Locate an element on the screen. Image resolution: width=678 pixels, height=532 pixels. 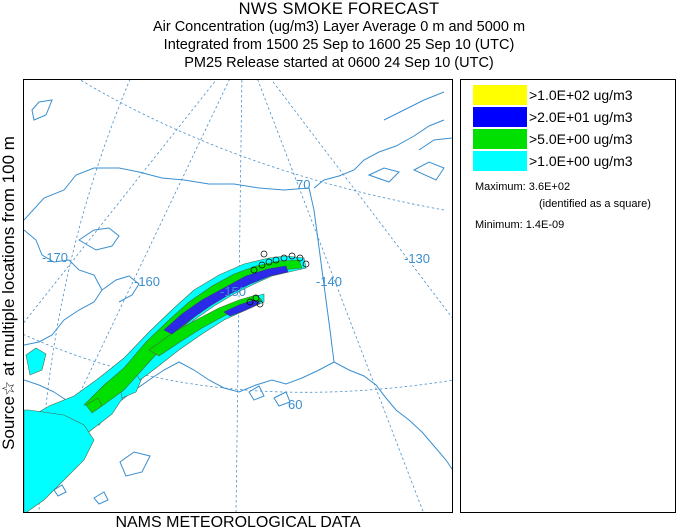
grid-label-lon-170: -170 is located at coordinates (55, 257).